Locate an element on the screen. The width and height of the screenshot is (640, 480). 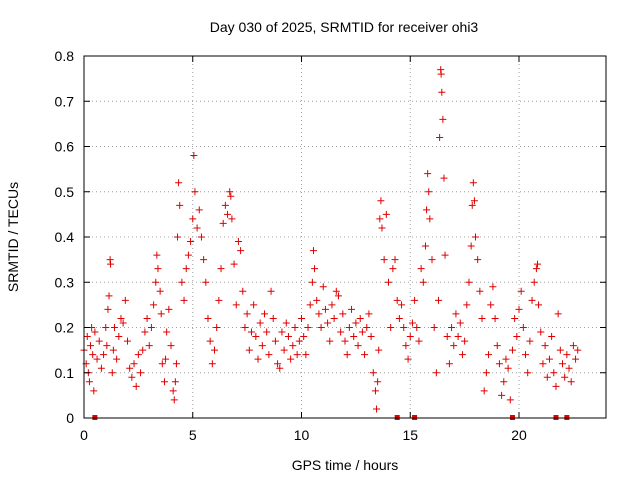
x-axis-label: GPS time / hours is located at coordinates (345, 465).